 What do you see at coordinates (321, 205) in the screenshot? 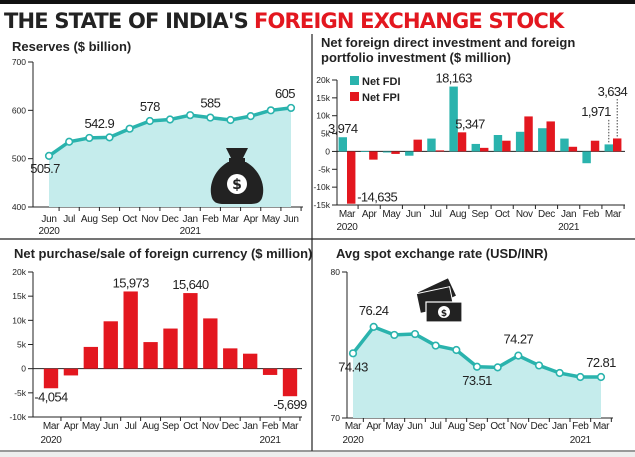
I see `y-tick-label: -15k` at bounding box center [321, 205].